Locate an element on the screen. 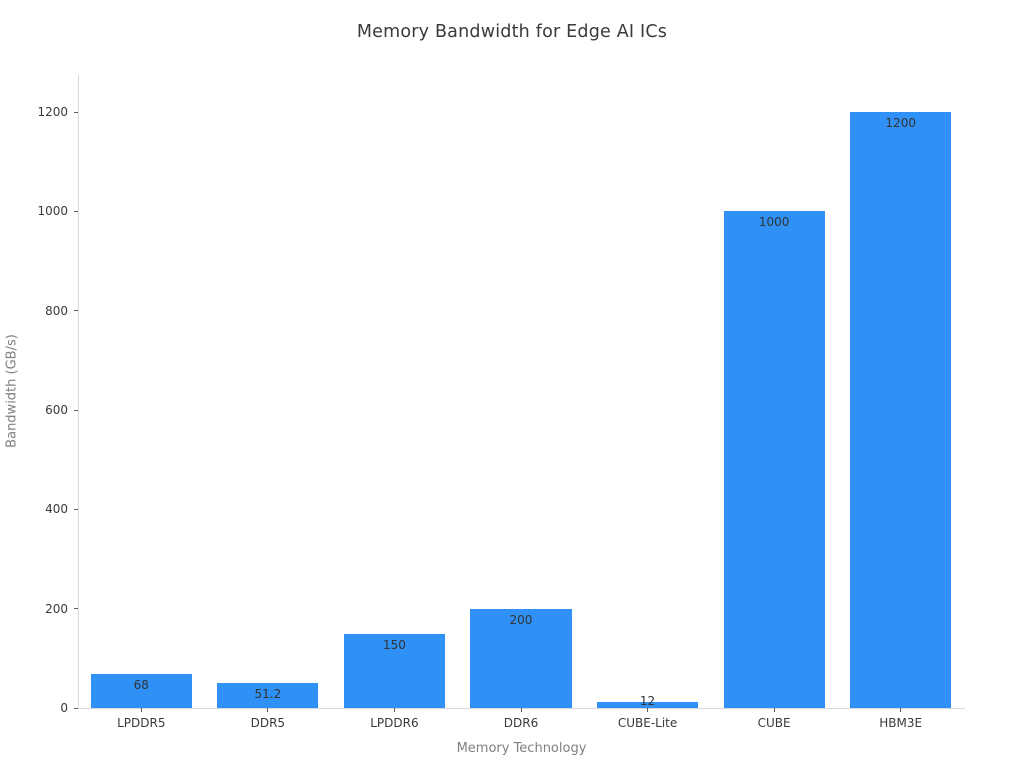  y-tick-label: 1000 is located at coordinates (52, 211).